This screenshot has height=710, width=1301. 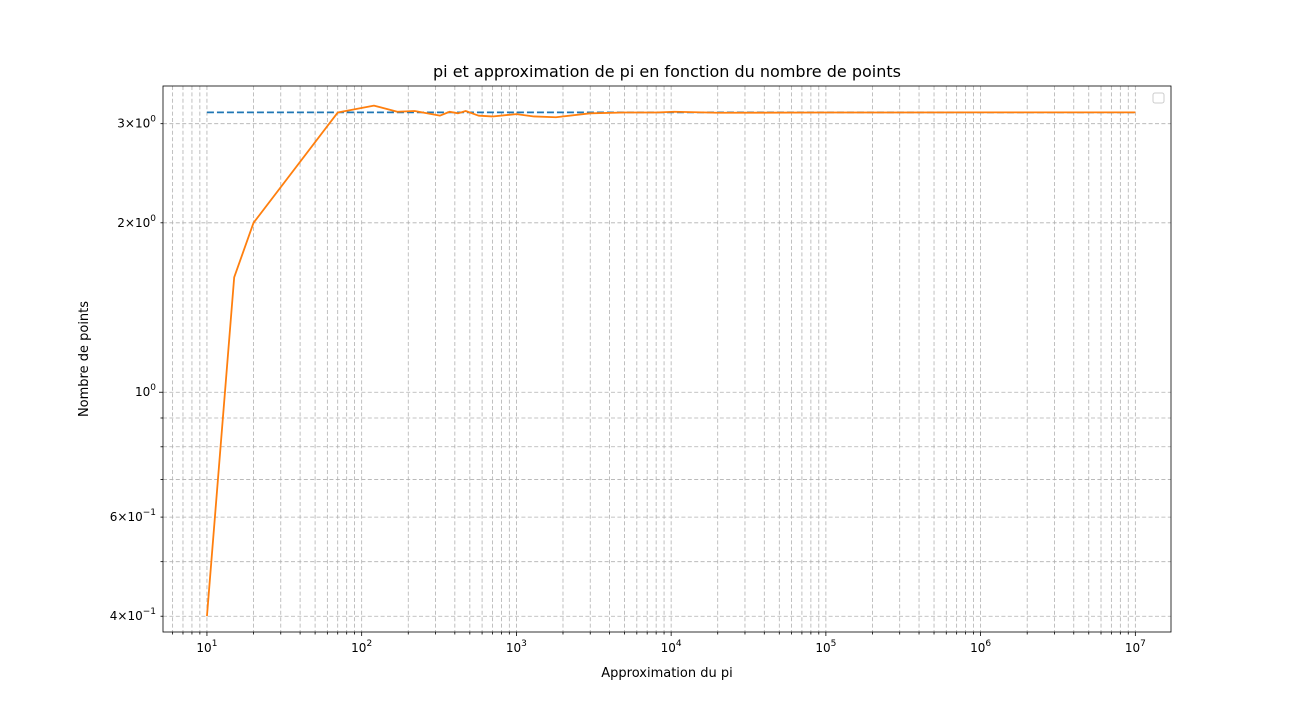 I want to click on y-tick-label: 100, so click(x=145, y=391).